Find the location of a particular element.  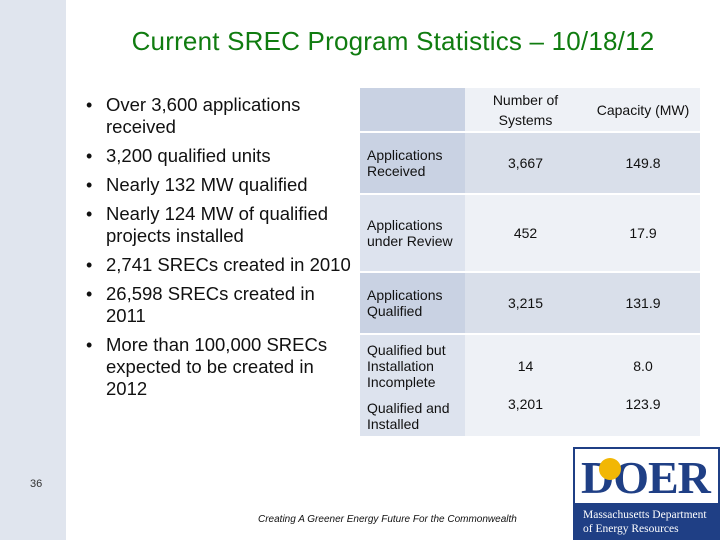

capacity-cell: 149.8 is located at coordinates (643, 162).